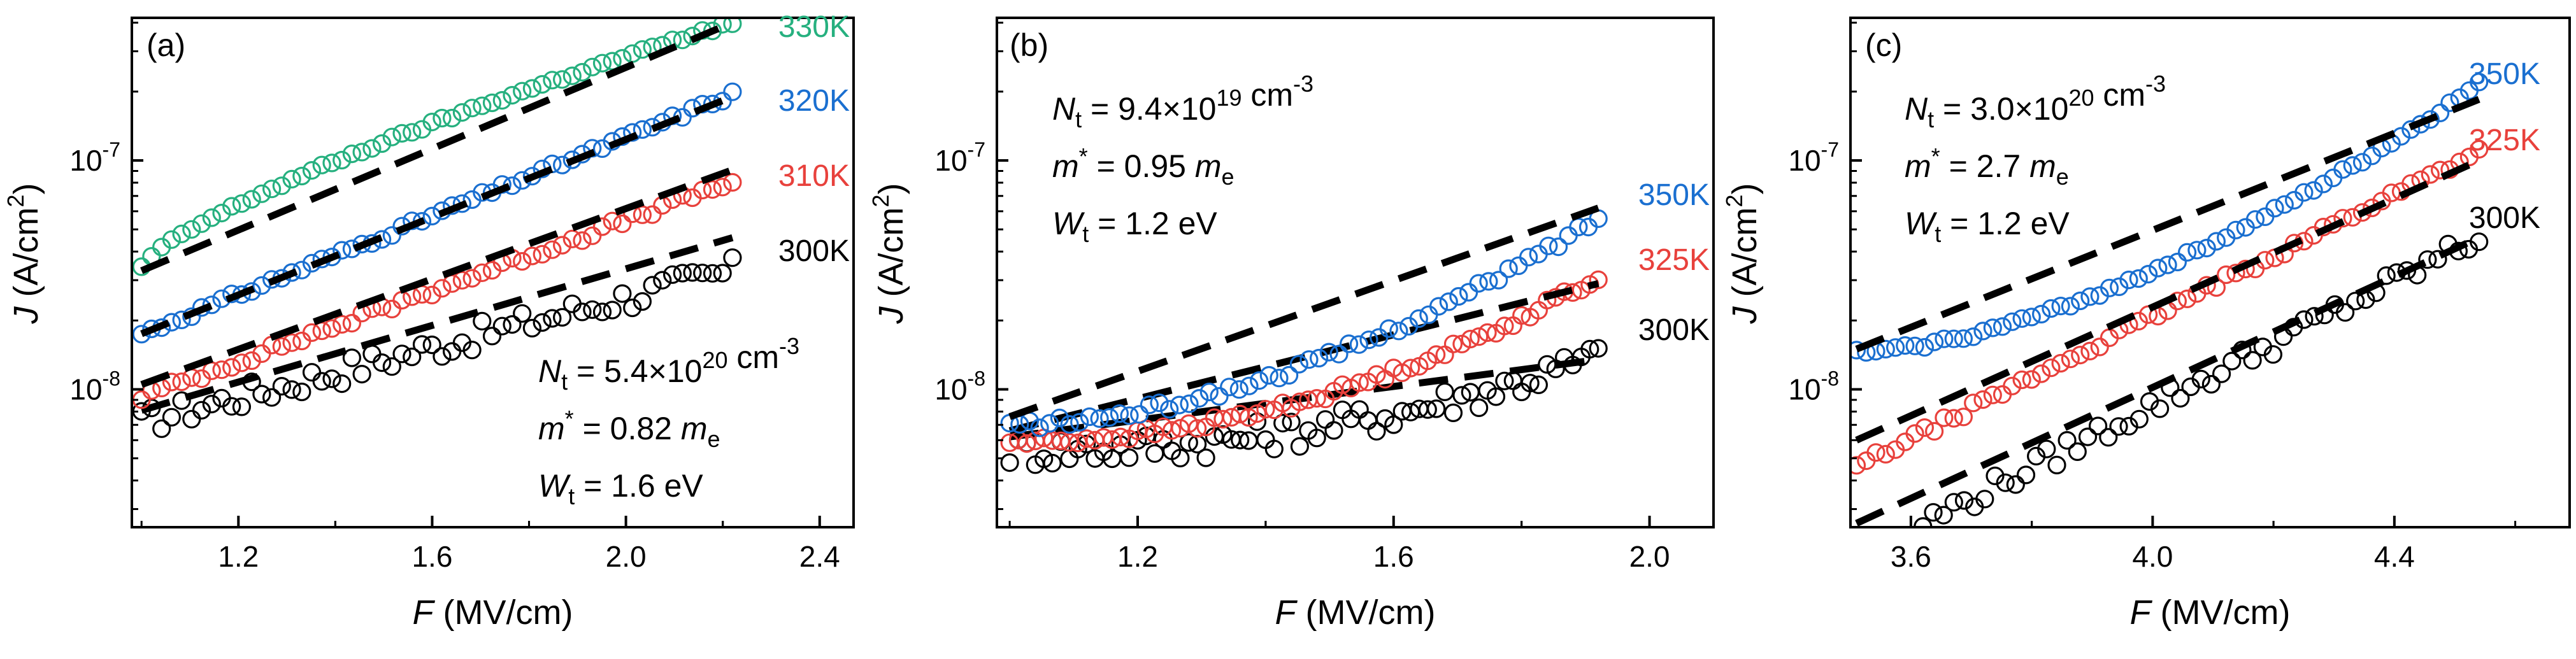 The width and height of the screenshot is (2576, 659). I want to click on fit-line-330K, so click(437, 146).